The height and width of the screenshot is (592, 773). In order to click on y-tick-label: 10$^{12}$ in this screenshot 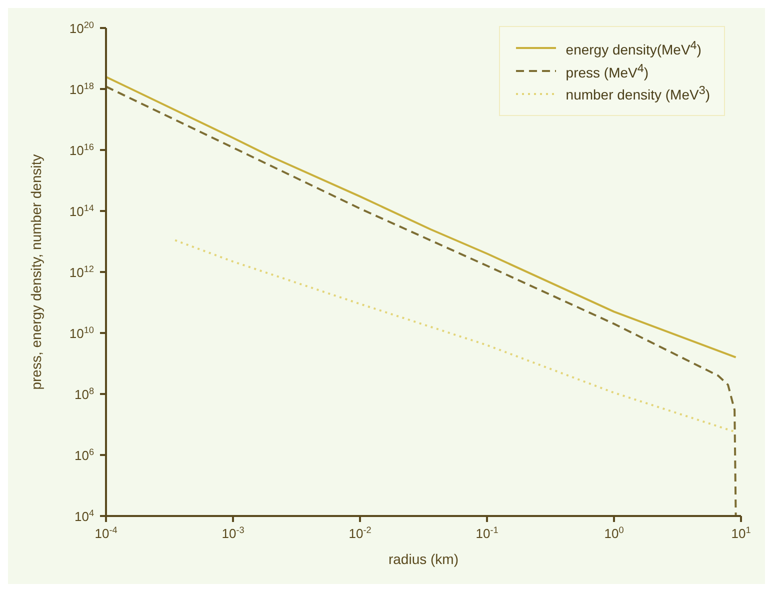, I will do `click(81, 272)`.